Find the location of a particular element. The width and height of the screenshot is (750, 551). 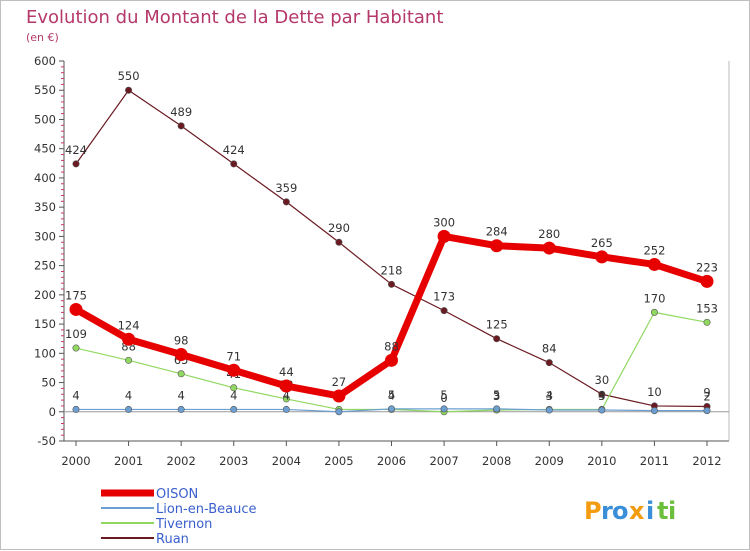

y-tick-label: 0 is located at coordinates (52, 412).